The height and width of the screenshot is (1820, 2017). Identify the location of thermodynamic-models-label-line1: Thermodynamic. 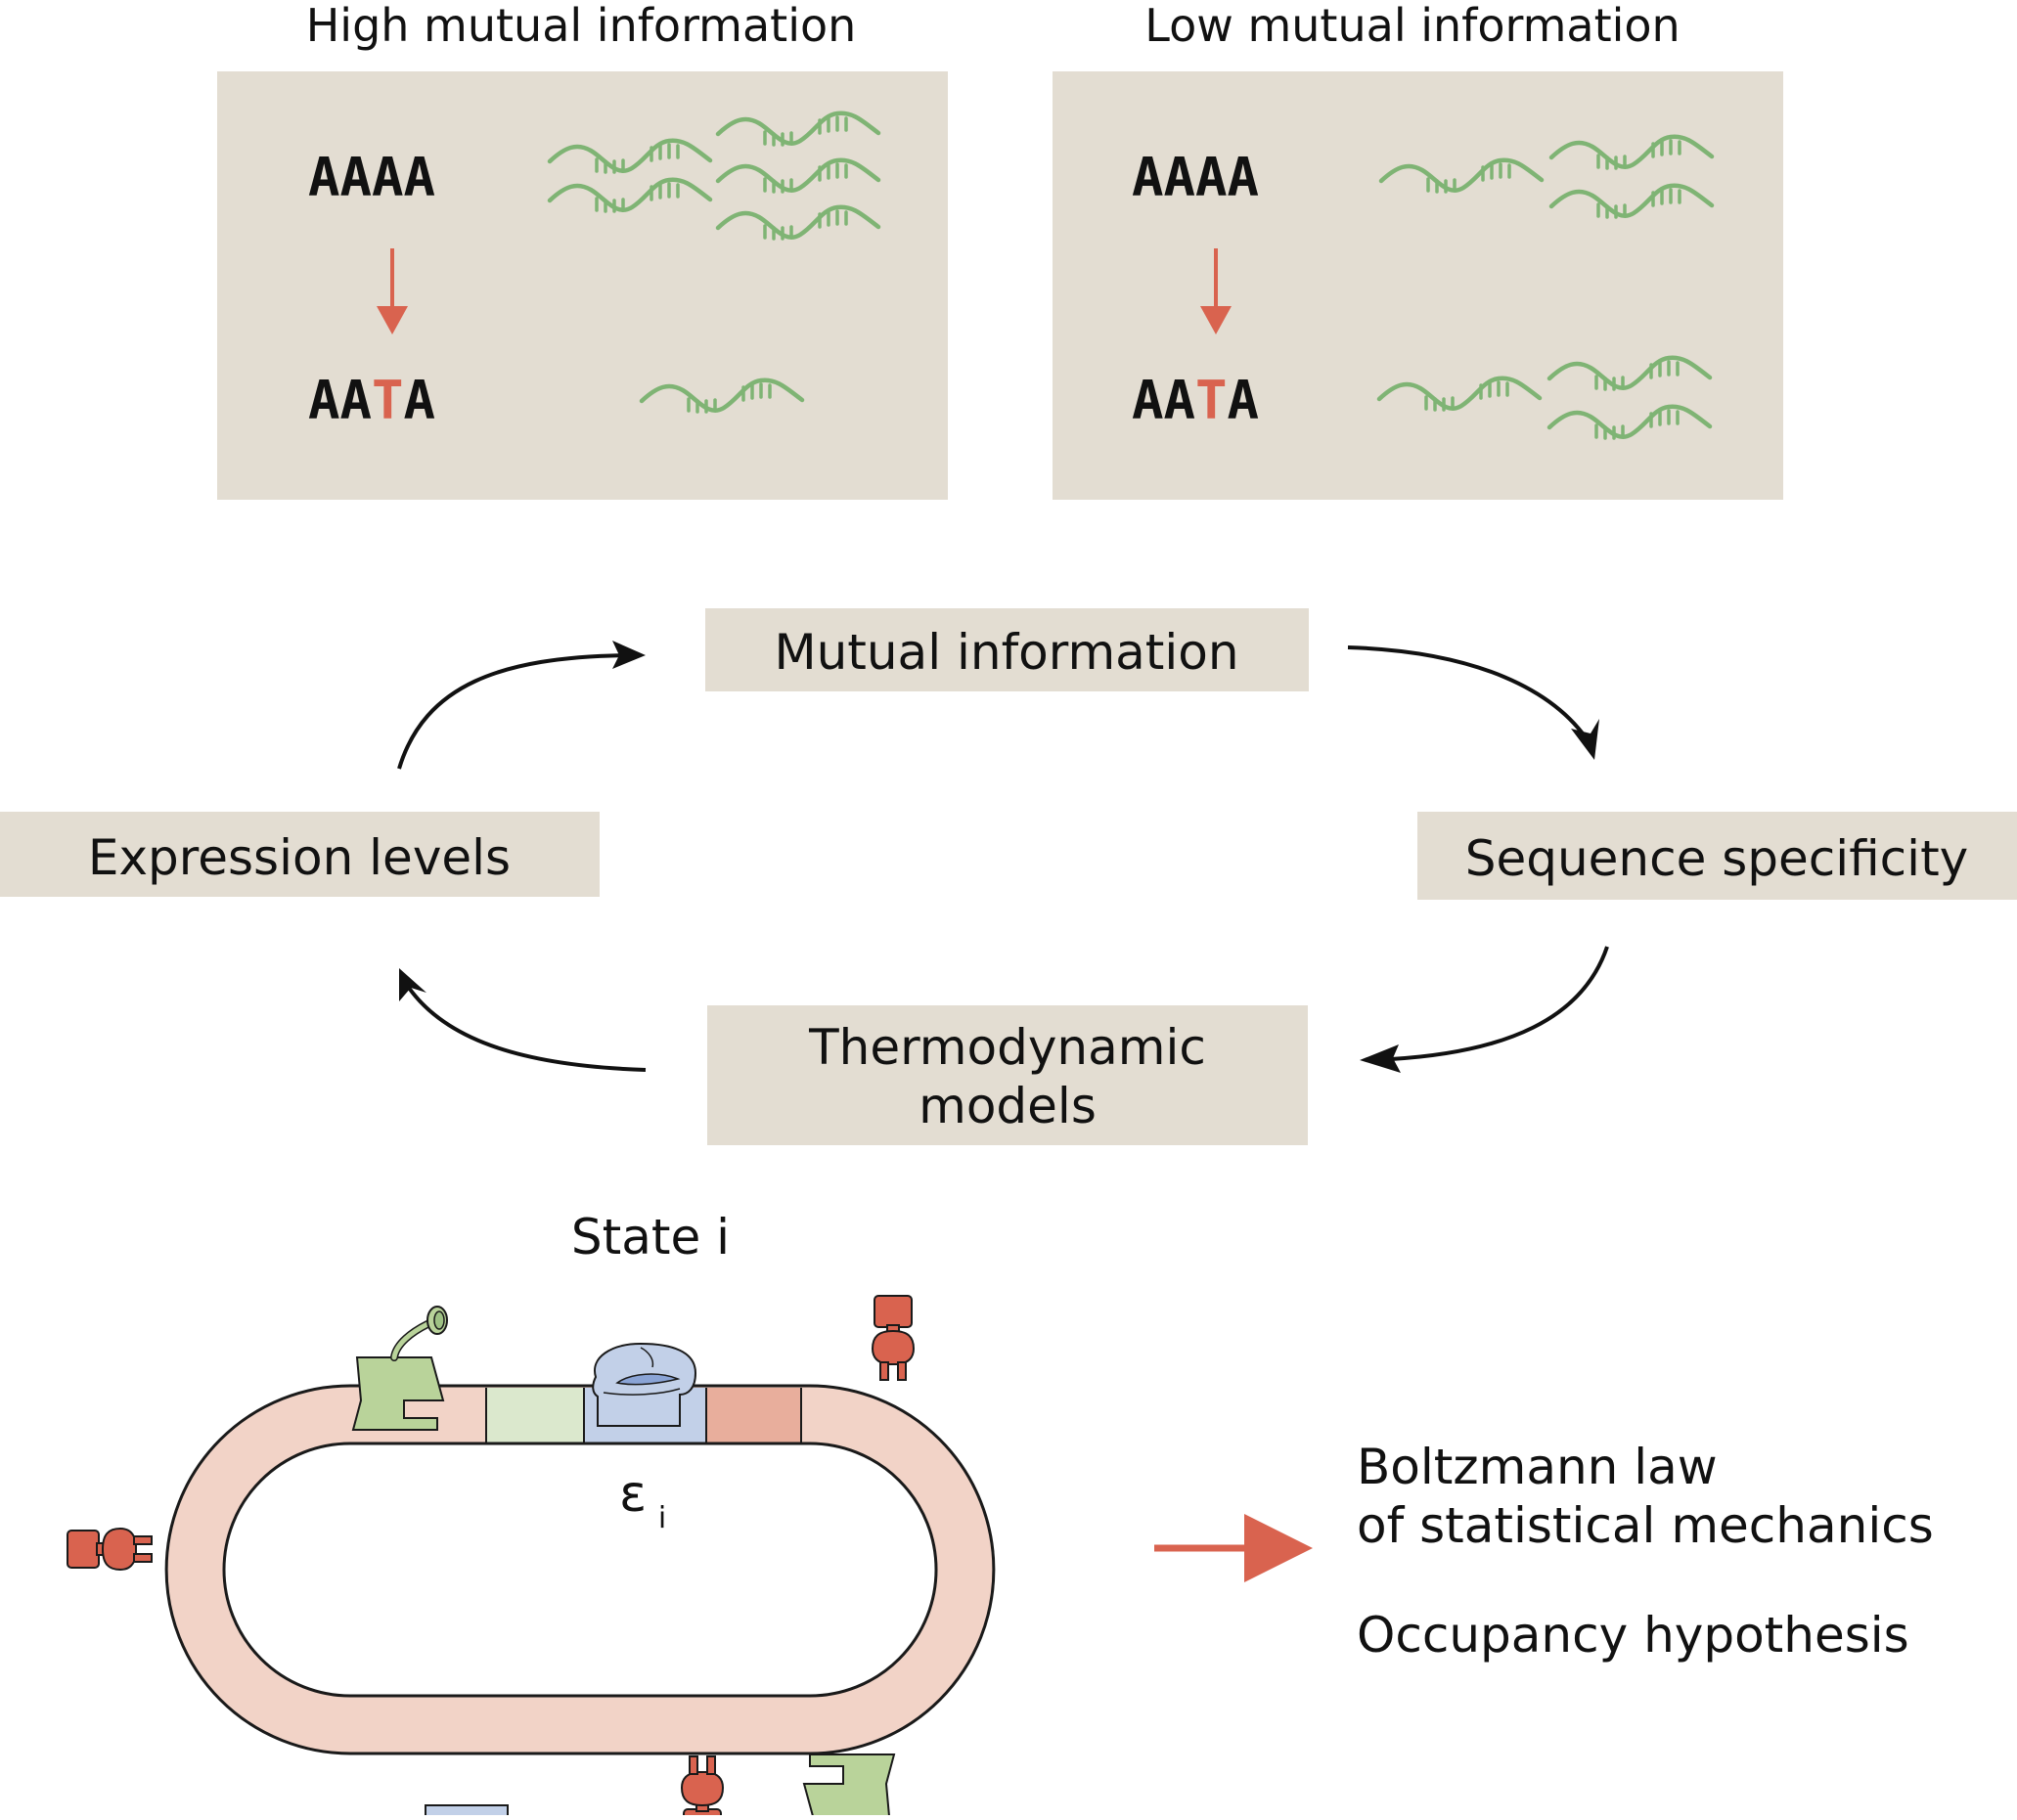
(1007, 1047).